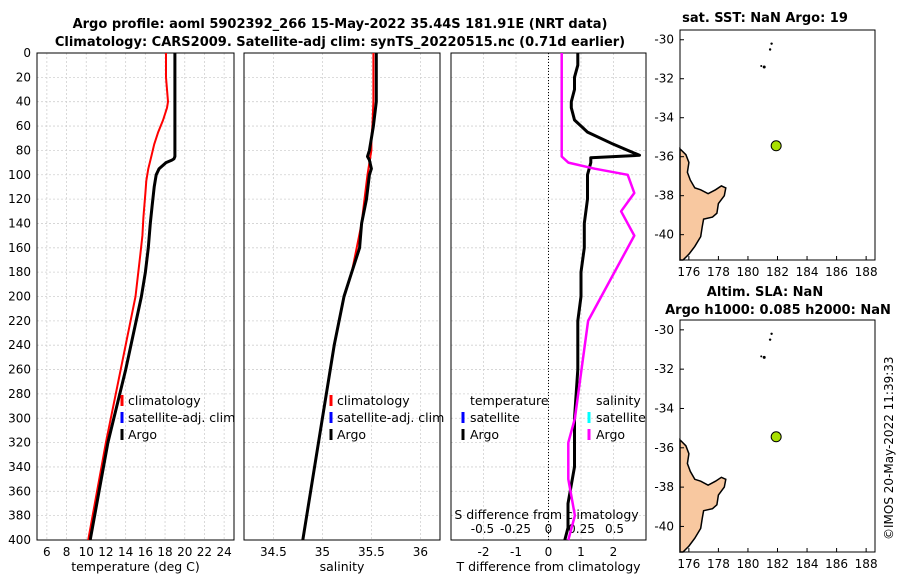 The image size is (900, 580). I want to click on series-line-climatology, so click(128, 297).